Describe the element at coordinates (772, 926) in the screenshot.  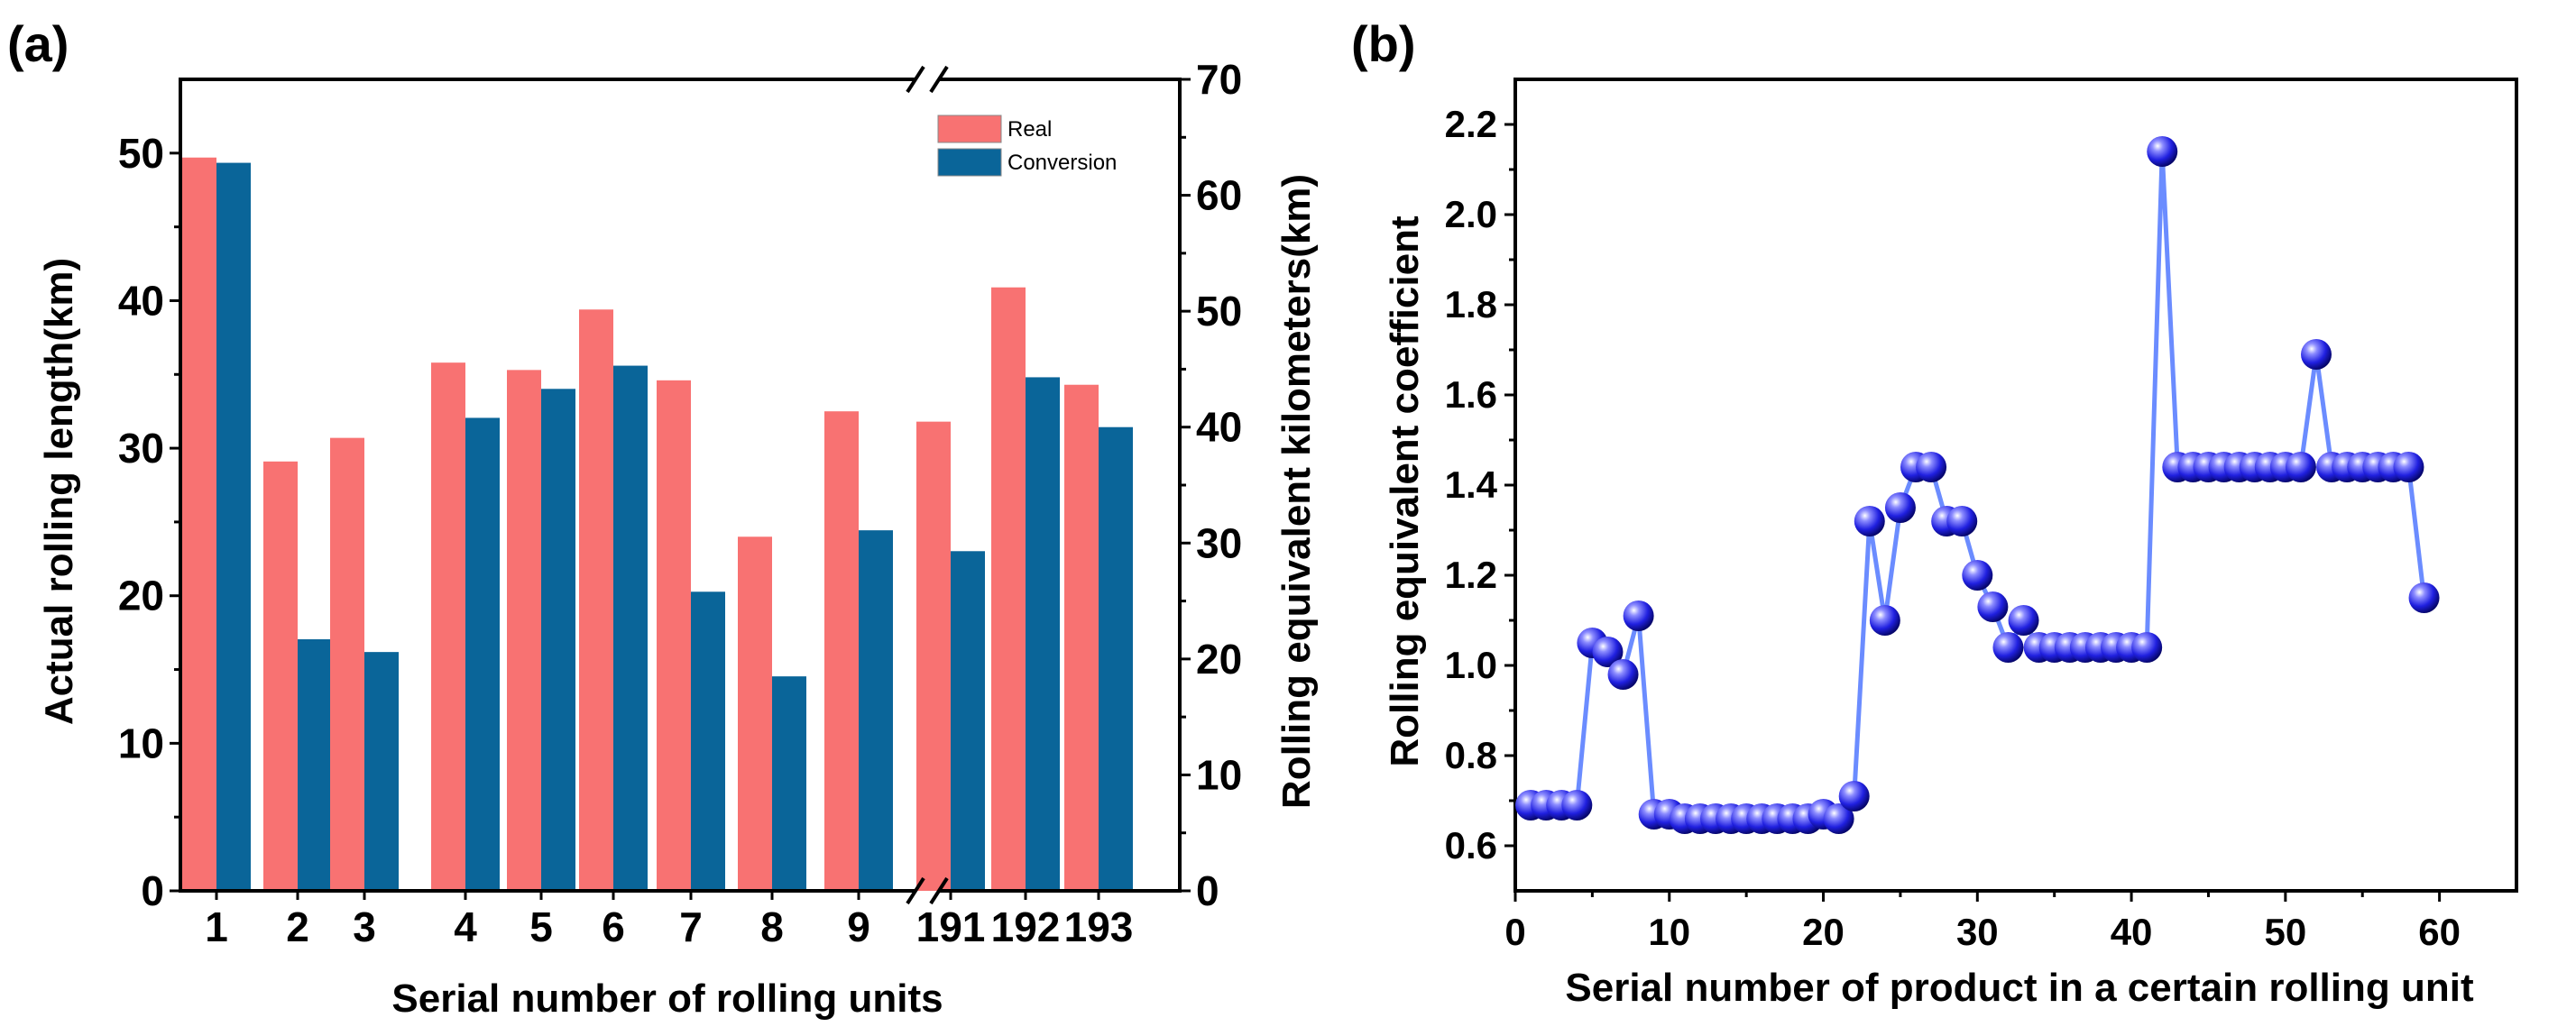
I see `panel-a-x-tick-label: 8` at that location.